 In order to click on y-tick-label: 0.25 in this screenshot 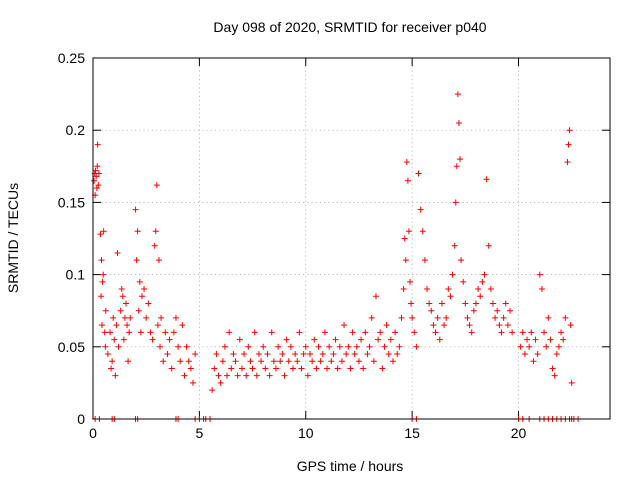, I will do `click(71, 58)`.